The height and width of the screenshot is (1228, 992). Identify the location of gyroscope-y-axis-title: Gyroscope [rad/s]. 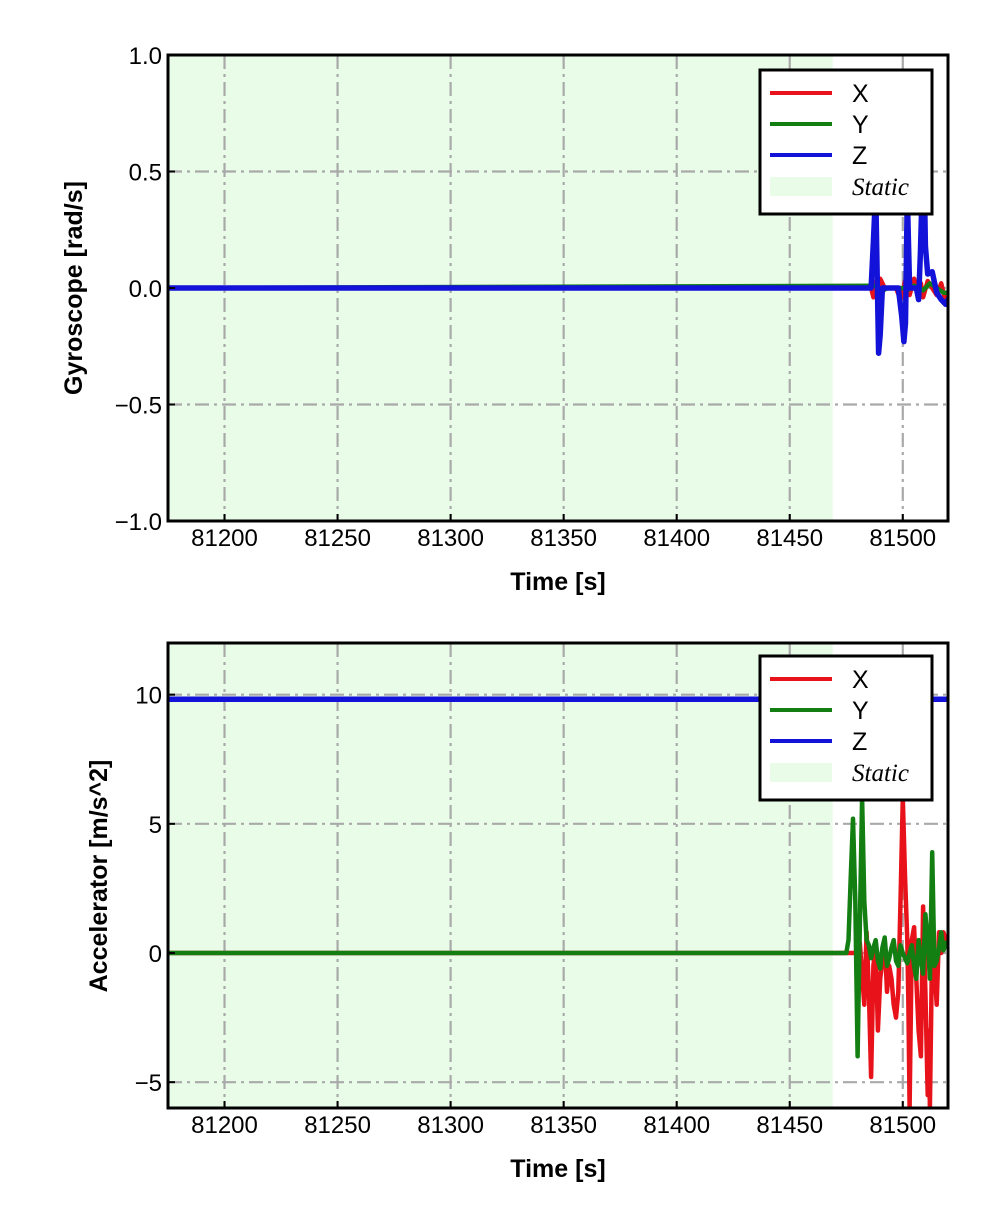
(74, 288).